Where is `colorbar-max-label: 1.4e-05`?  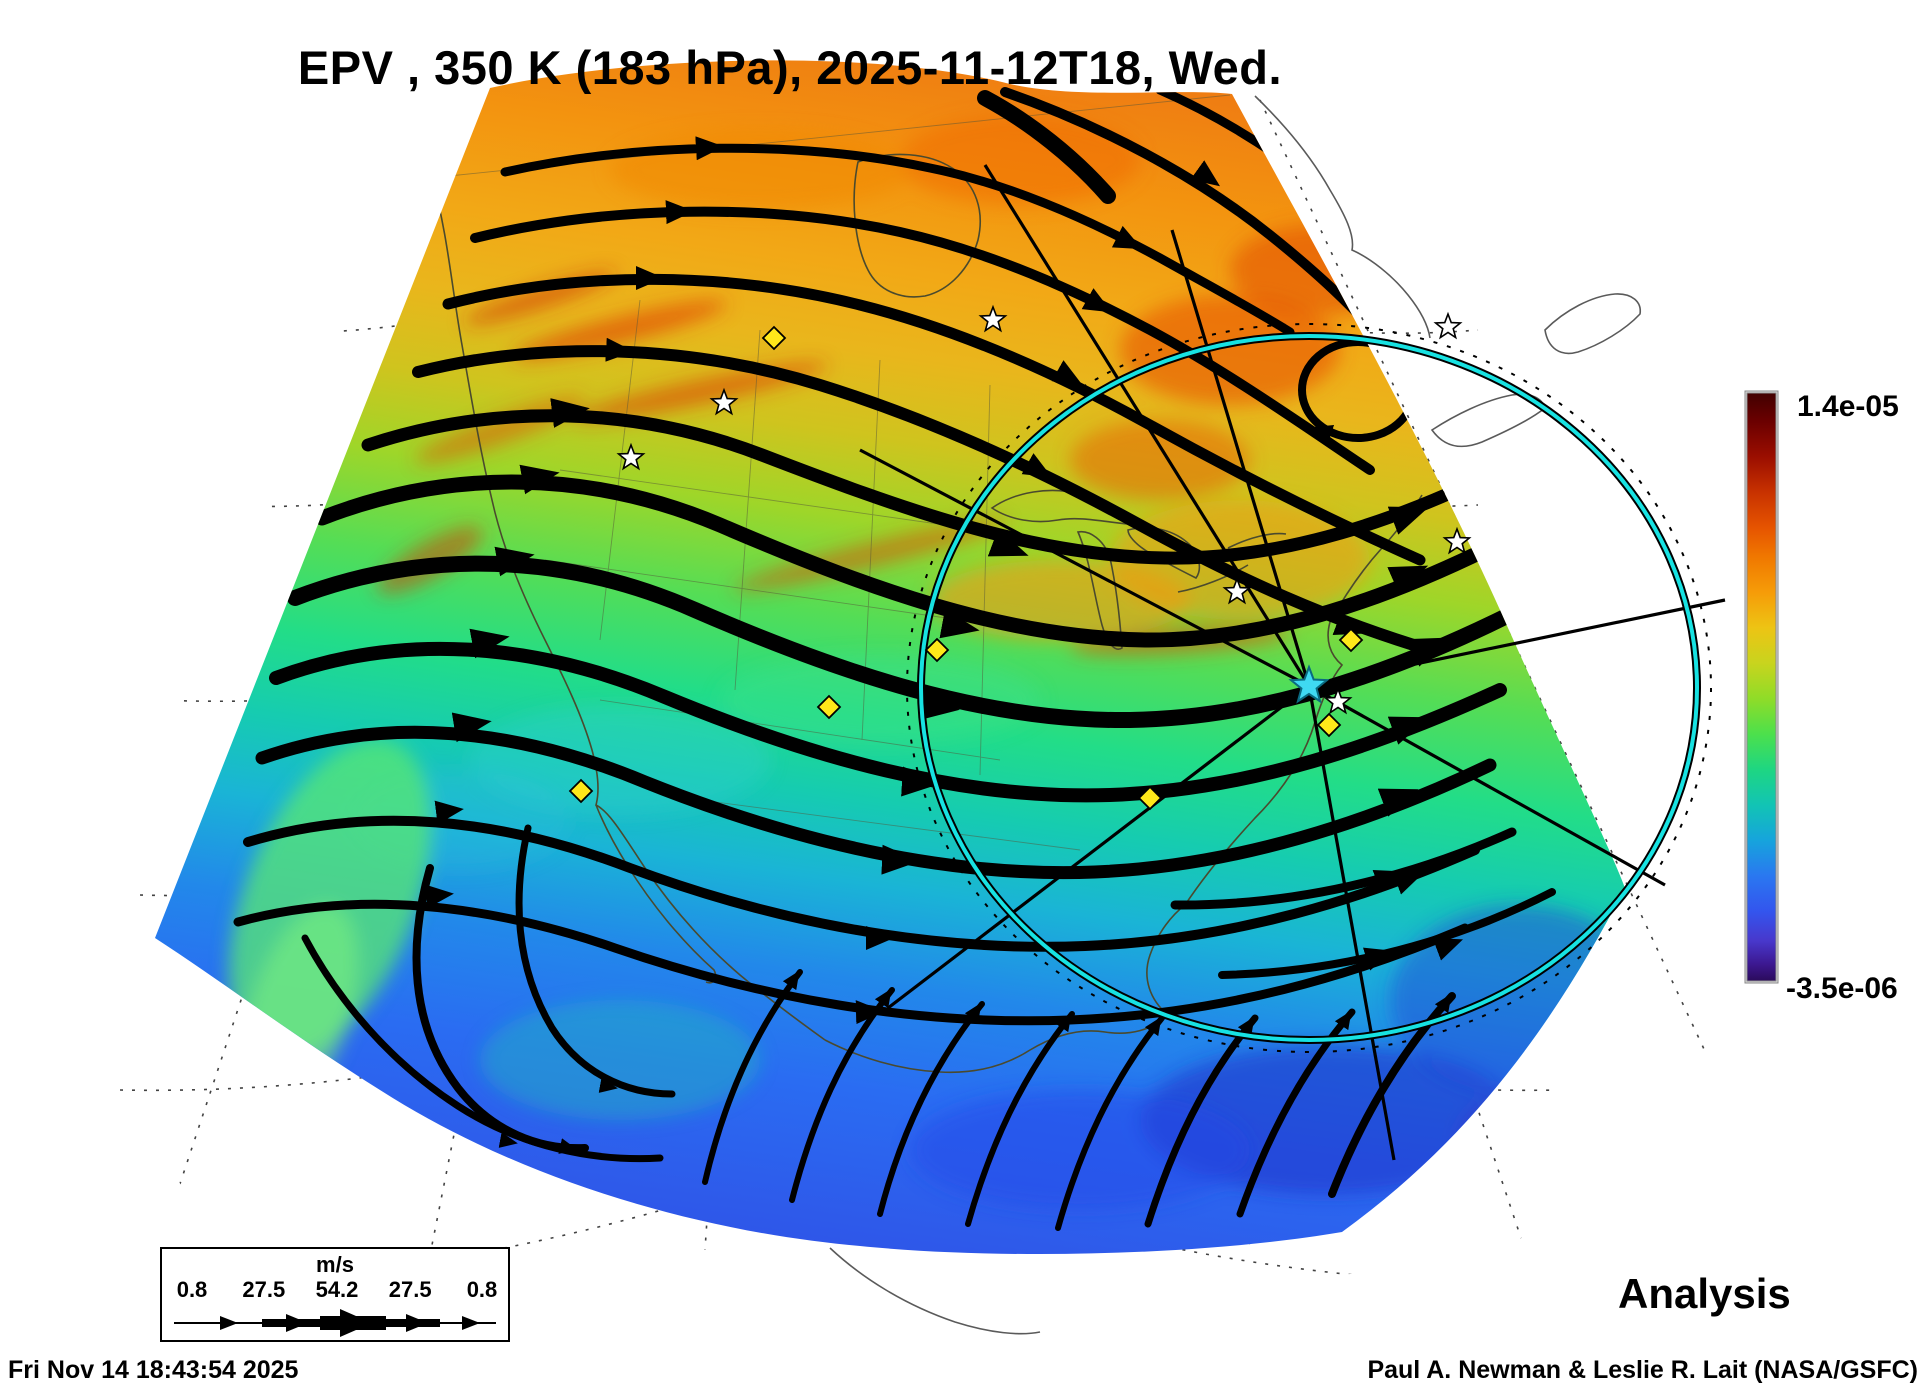 colorbar-max-label: 1.4e-05 is located at coordinates (1848, 406).